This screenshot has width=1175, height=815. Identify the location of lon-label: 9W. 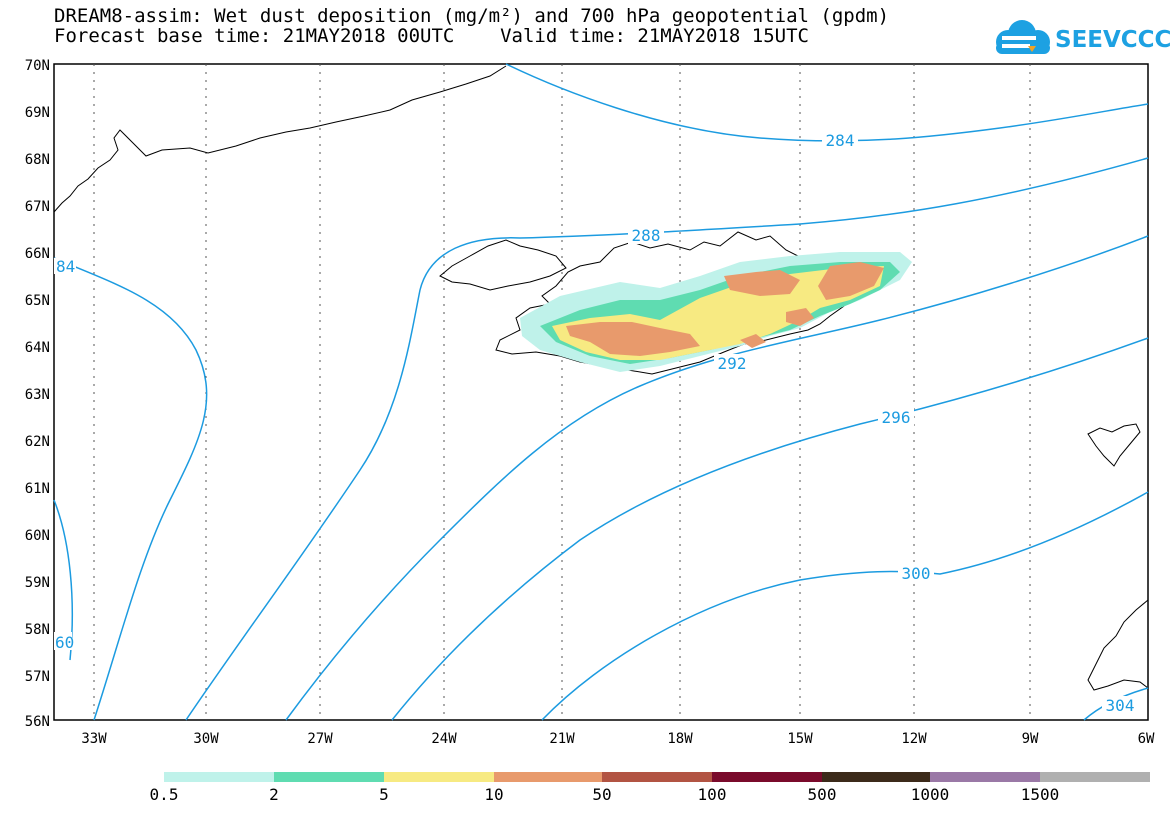
(1030, 739).